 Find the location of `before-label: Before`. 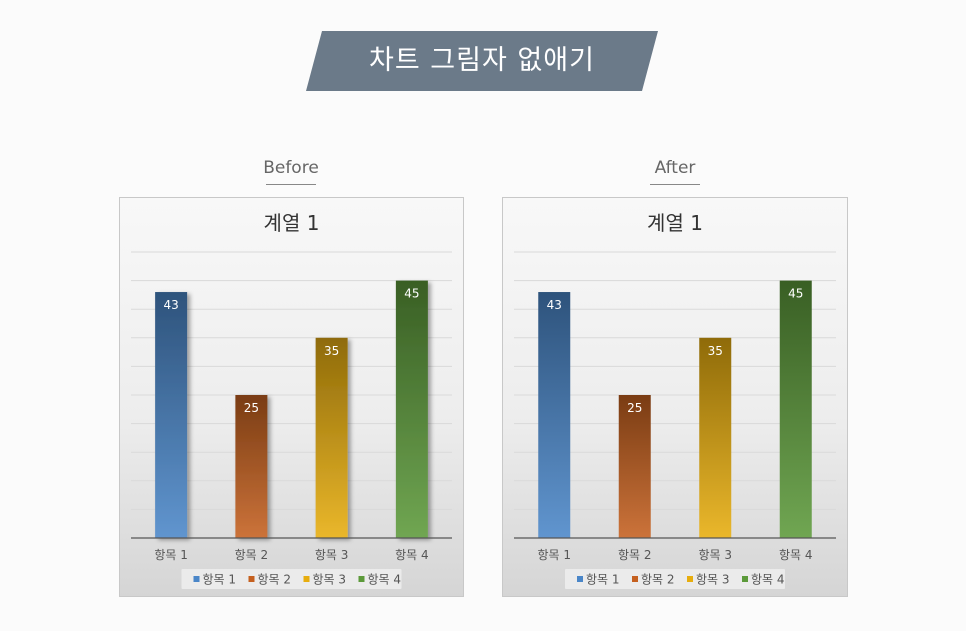

before-label: Before is located at coordinates (291, 171).